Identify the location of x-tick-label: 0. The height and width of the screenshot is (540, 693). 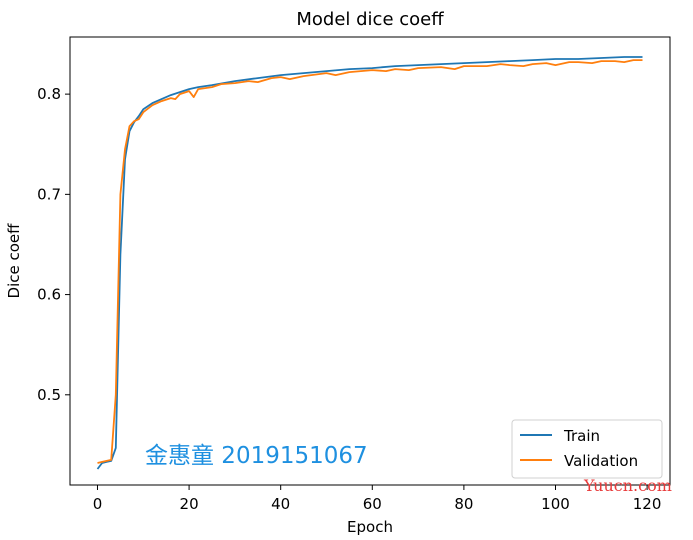
(98, 504).